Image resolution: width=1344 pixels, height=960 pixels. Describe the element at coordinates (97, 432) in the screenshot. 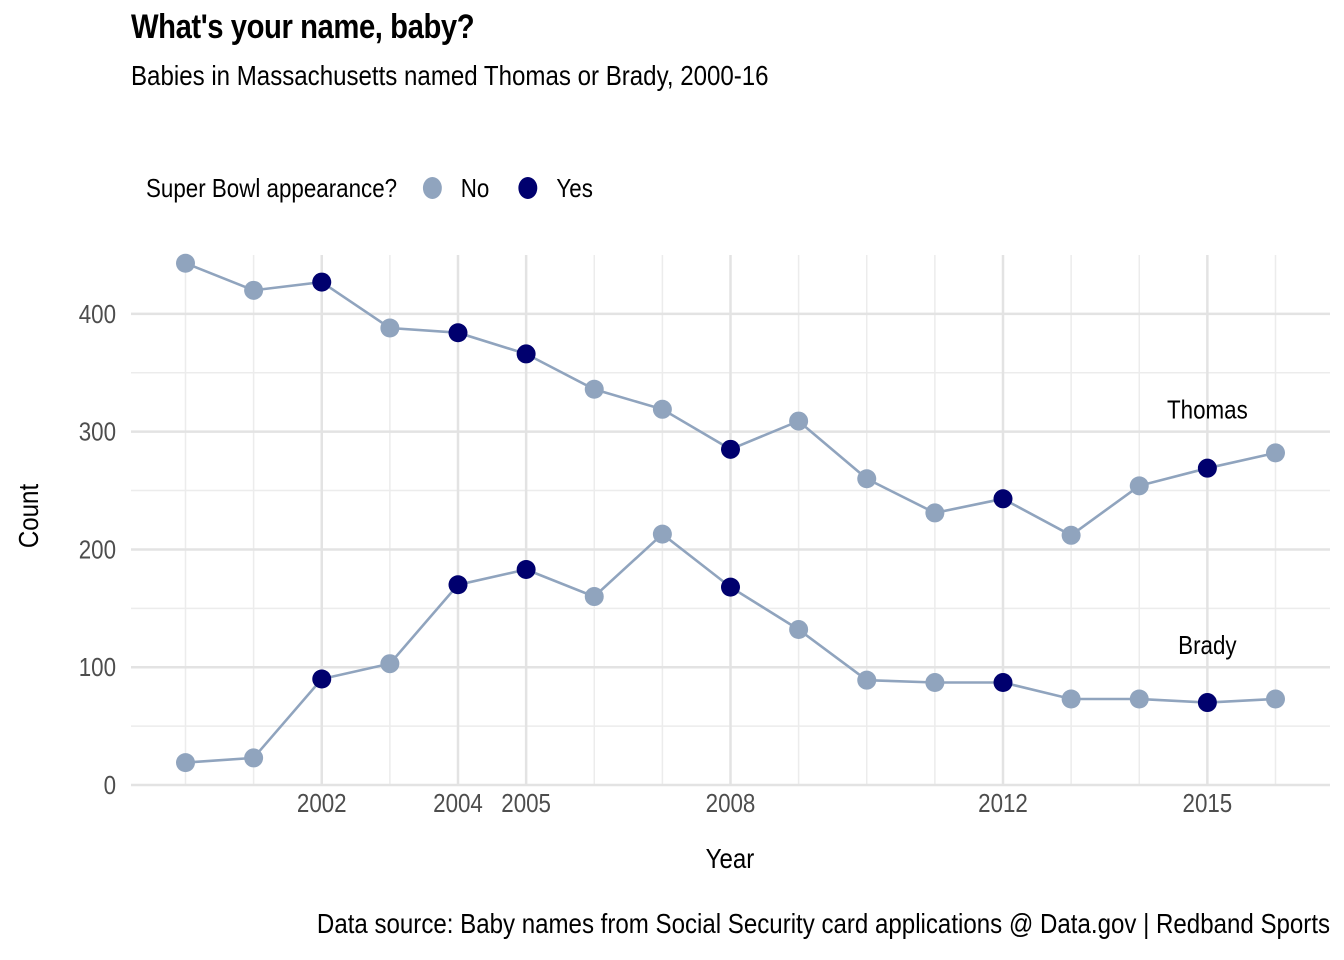

I see `y-tick-label: 300` at that location.